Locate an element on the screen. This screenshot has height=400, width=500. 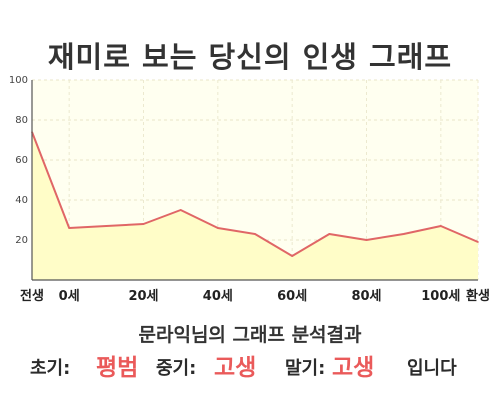
early-value: 평범 is located at coordinates (117, 368).